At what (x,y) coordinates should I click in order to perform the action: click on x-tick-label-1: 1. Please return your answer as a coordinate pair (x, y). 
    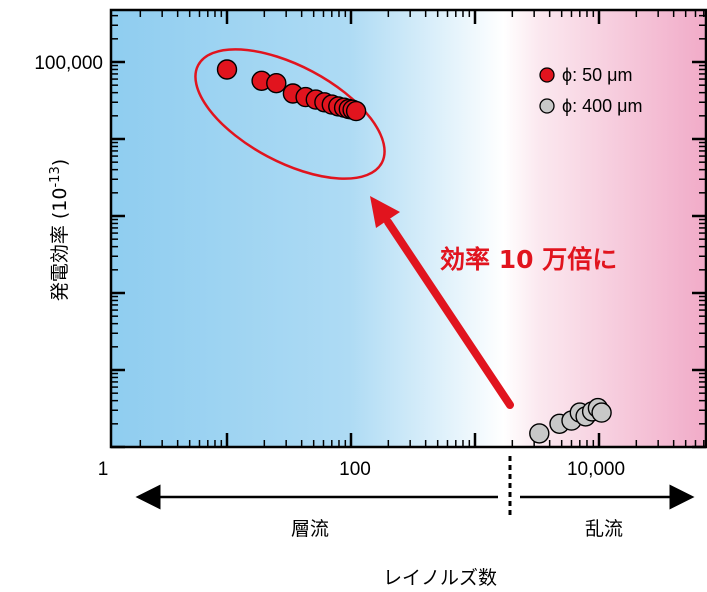
    Looking at the image, I should click on (103, 469).